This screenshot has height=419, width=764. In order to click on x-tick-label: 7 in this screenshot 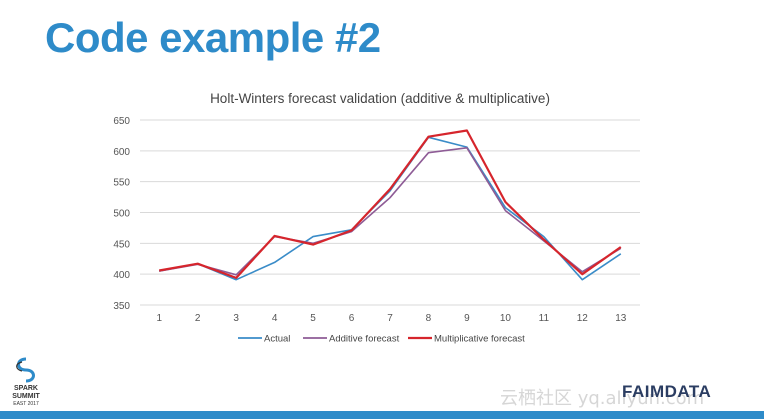, I will do `click(390, 318)`.